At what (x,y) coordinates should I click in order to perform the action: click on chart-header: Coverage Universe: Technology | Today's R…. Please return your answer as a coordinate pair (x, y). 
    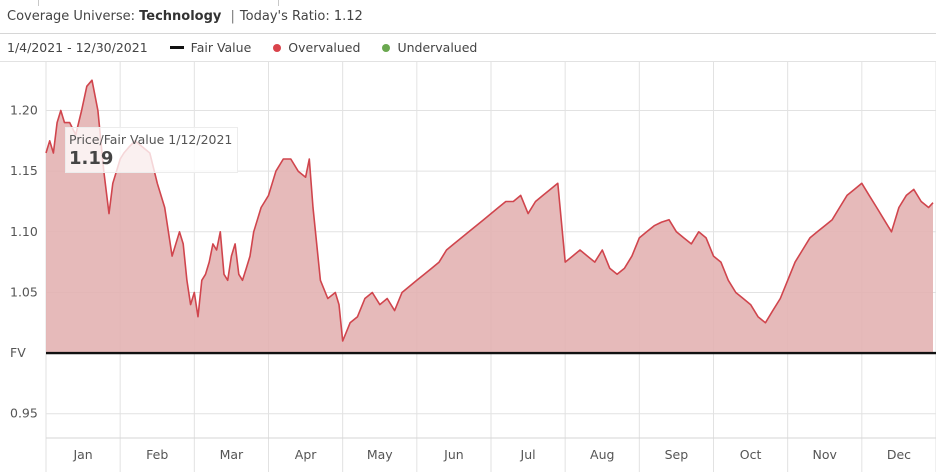
    Looking at the image, I should click on (468, 17).